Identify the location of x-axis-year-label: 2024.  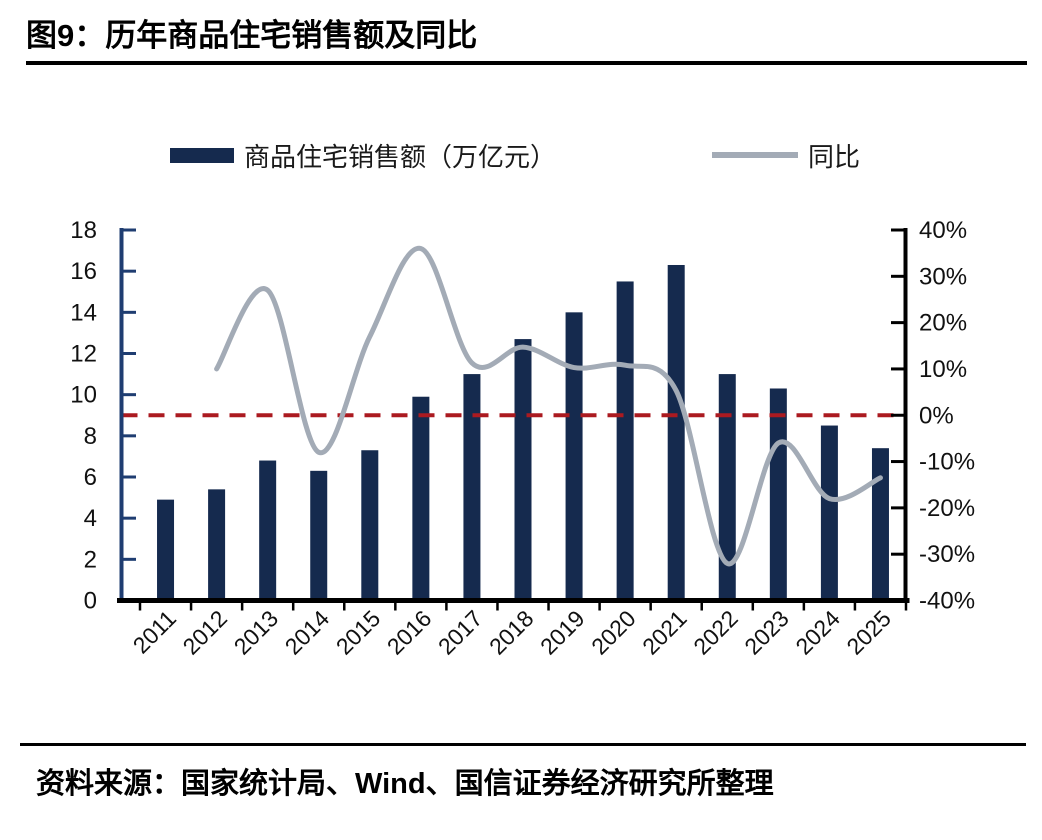
(817, 632).